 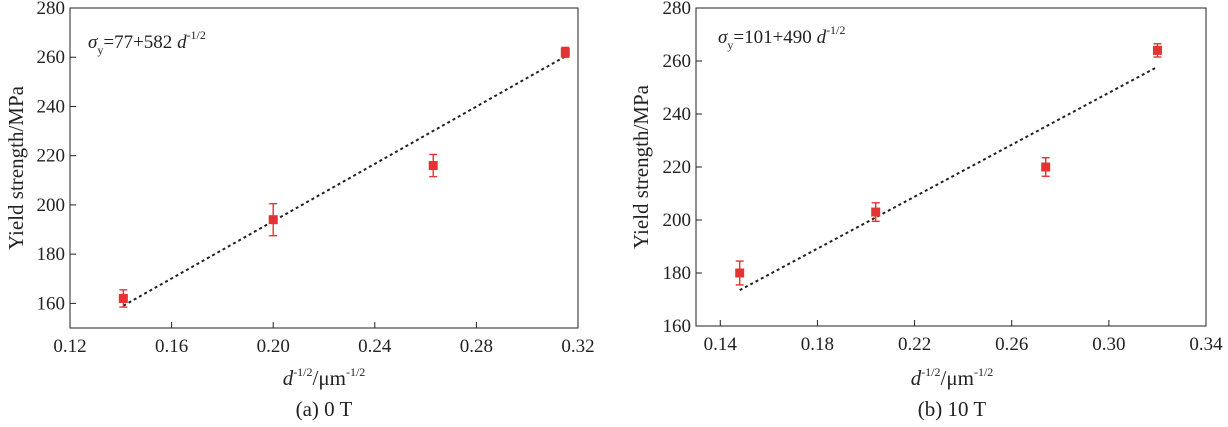 What do you see at coordinates (51, 106) in the screenshot?
I see `y-tick-label-a-4: 240` at bounding box center [51, 106].